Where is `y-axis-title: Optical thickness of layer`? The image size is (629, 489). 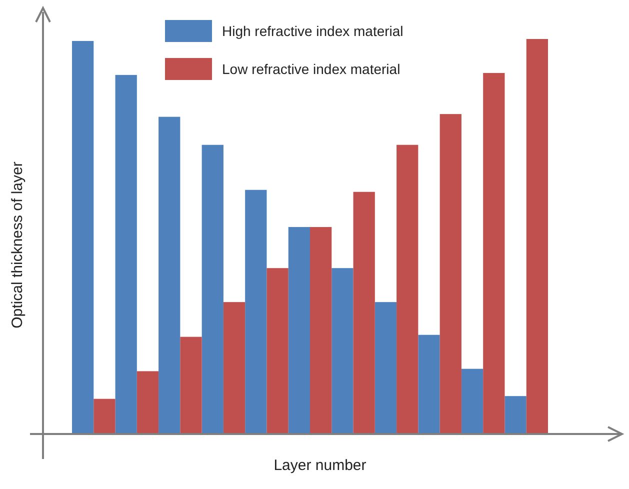
y-axis-title: Optical thickness of layer is located at coordinates (17, 245).